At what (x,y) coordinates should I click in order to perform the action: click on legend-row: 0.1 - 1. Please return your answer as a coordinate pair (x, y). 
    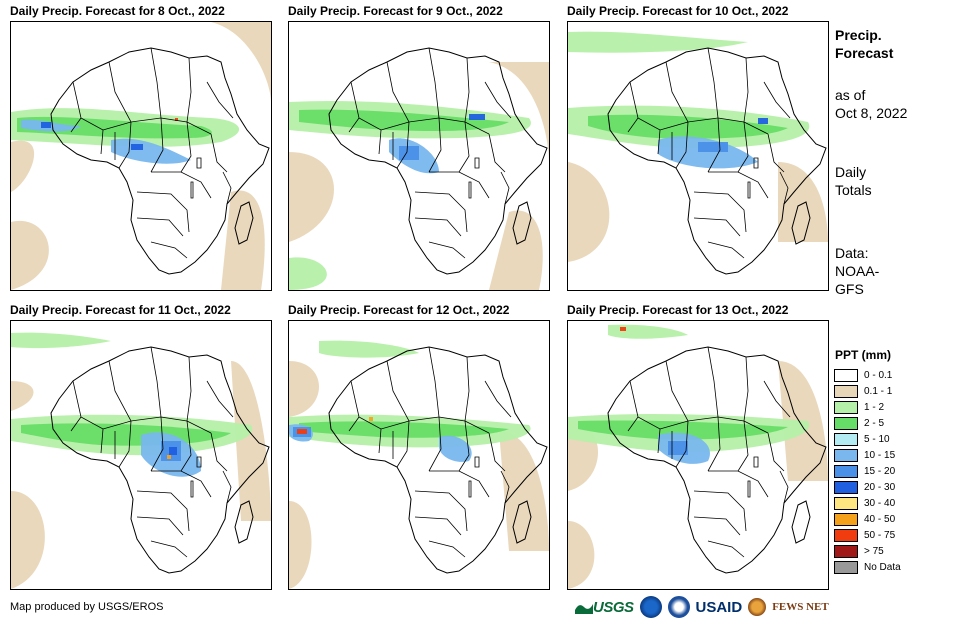
    Looking at the image, I should click on (867, 391).